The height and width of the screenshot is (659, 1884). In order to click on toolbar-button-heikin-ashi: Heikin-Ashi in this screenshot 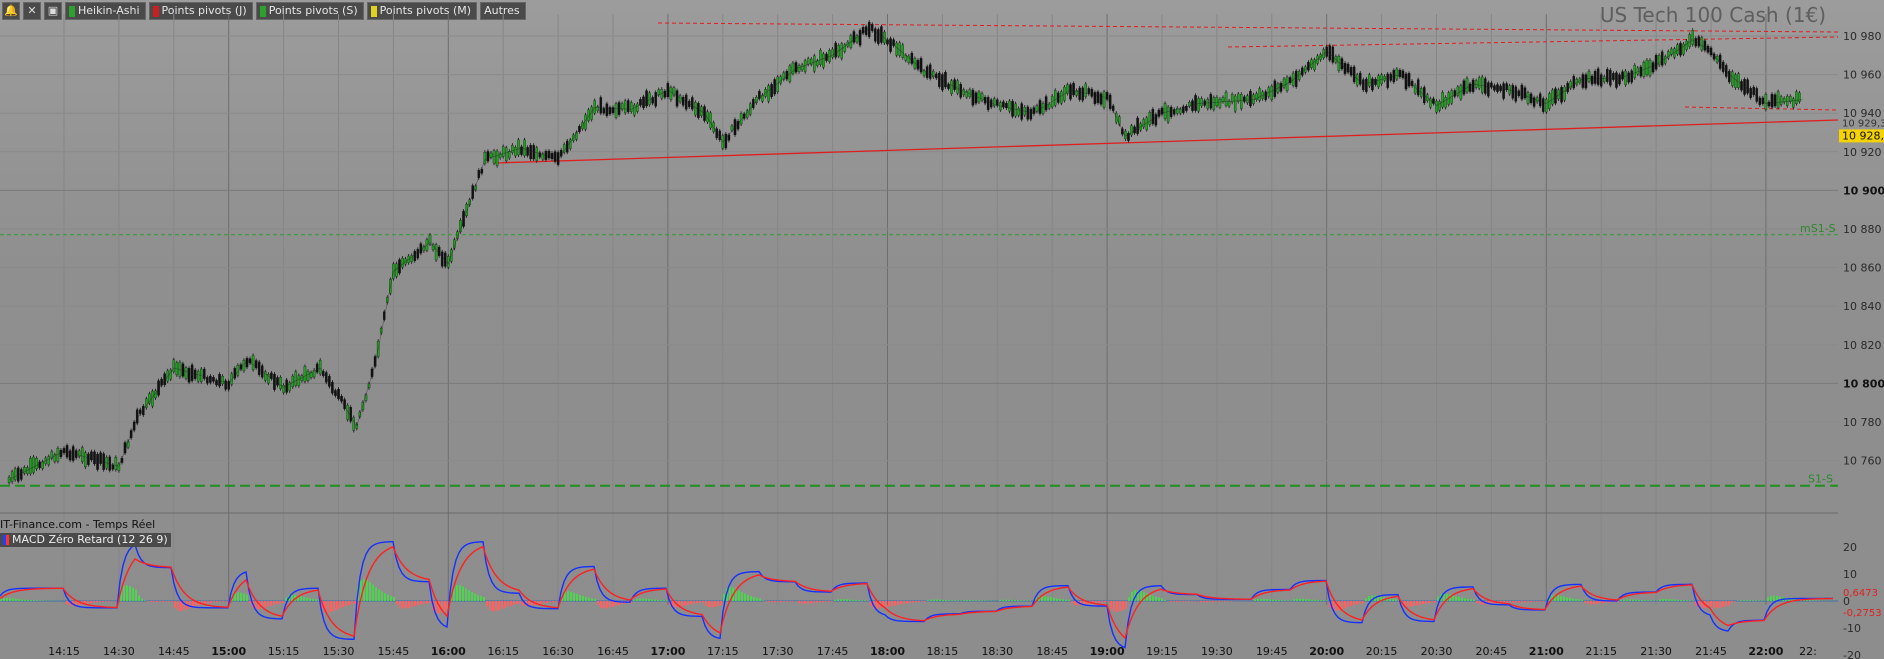, I will do `click(105, 11)`.